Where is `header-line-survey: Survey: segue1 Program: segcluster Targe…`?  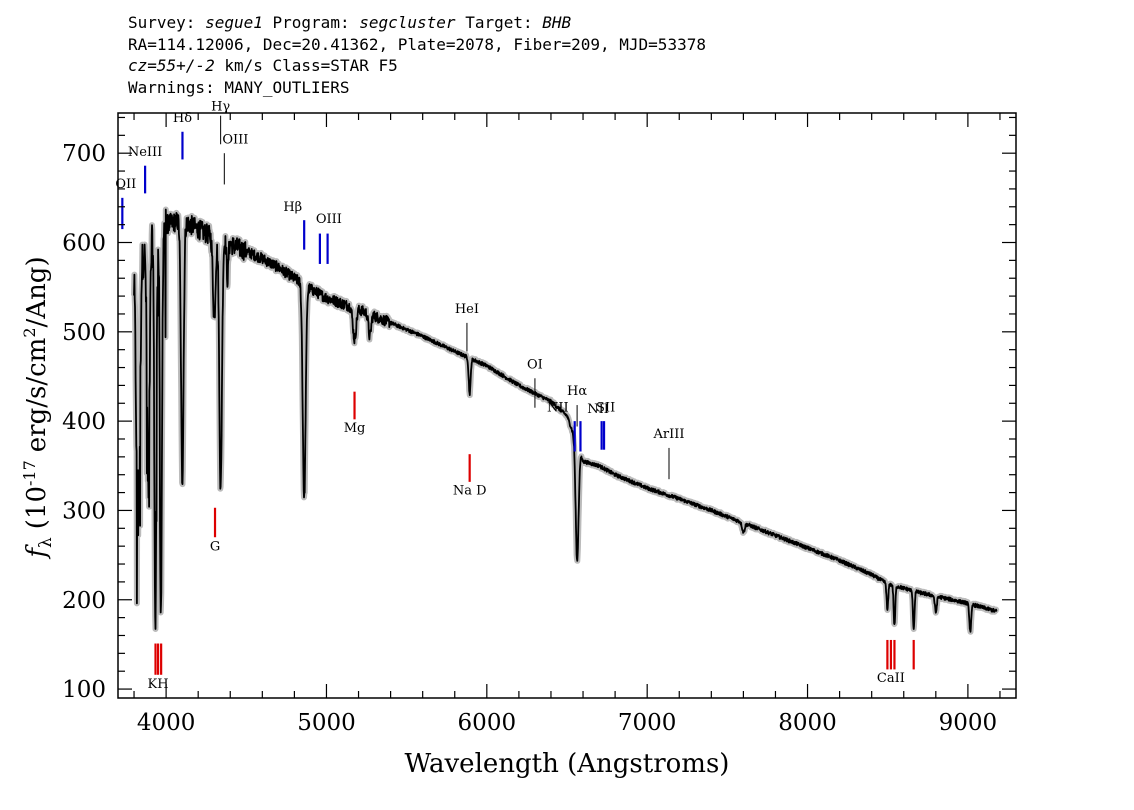 header-line-survey: Survey: segue1 Program: segcluster Targe… is located at coordinates (578, 23).